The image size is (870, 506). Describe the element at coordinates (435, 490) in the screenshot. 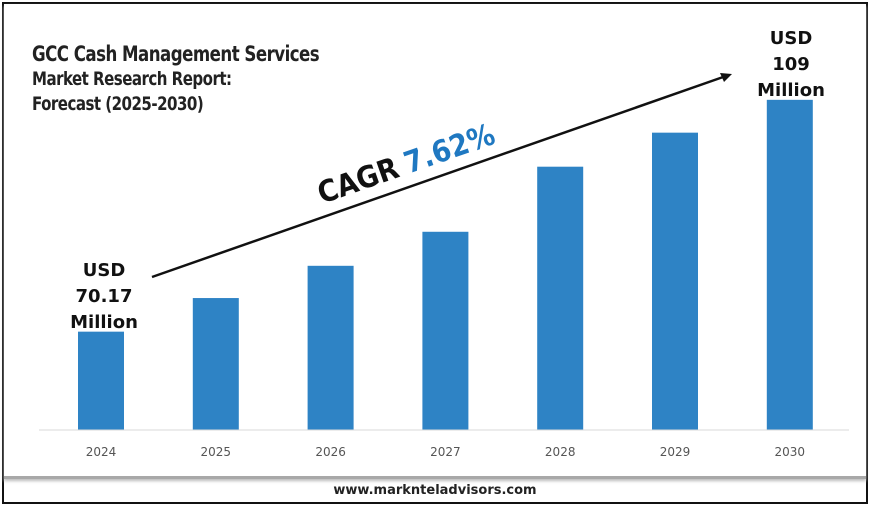

I see `footer-website: www.marknteladvisors.com` at that location.